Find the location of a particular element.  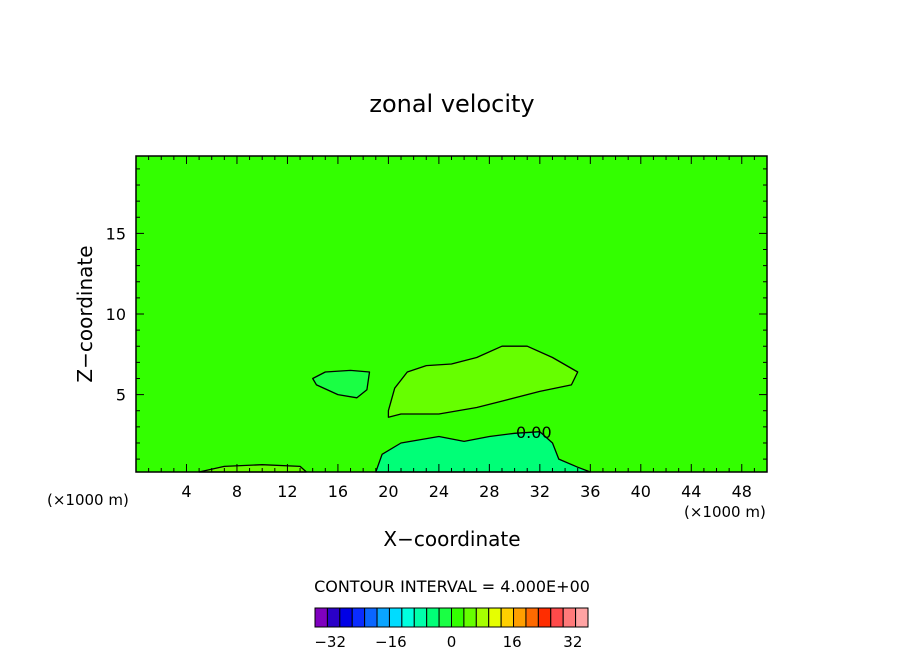

contour-label: 0.00 is located at coordinates (534, 432).